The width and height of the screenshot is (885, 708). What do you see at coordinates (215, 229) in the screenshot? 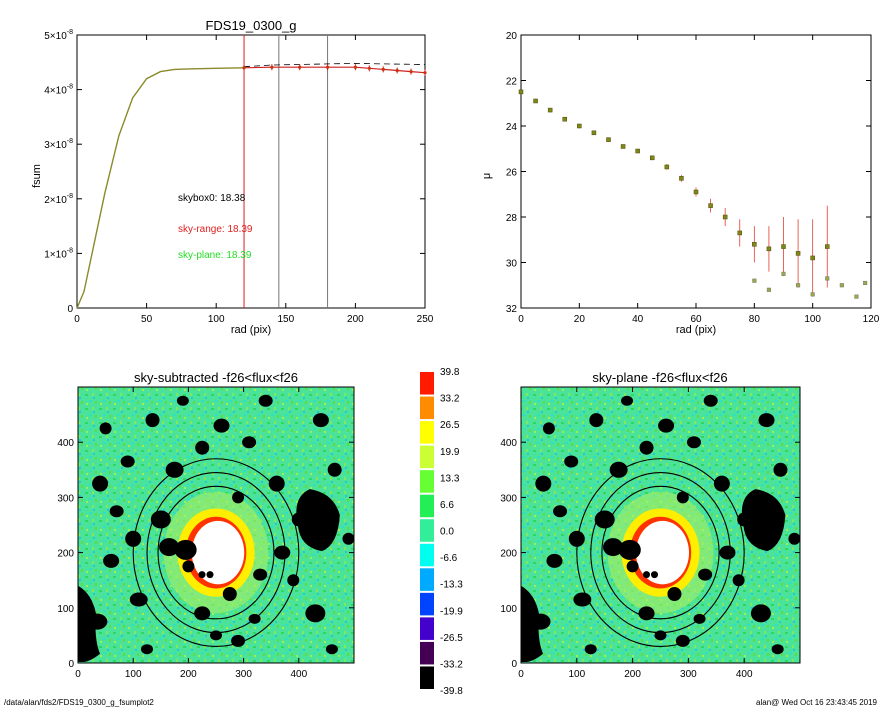
I see `annotation-sky-range: sky-range: 18.39` at bounding box center [215, 229].